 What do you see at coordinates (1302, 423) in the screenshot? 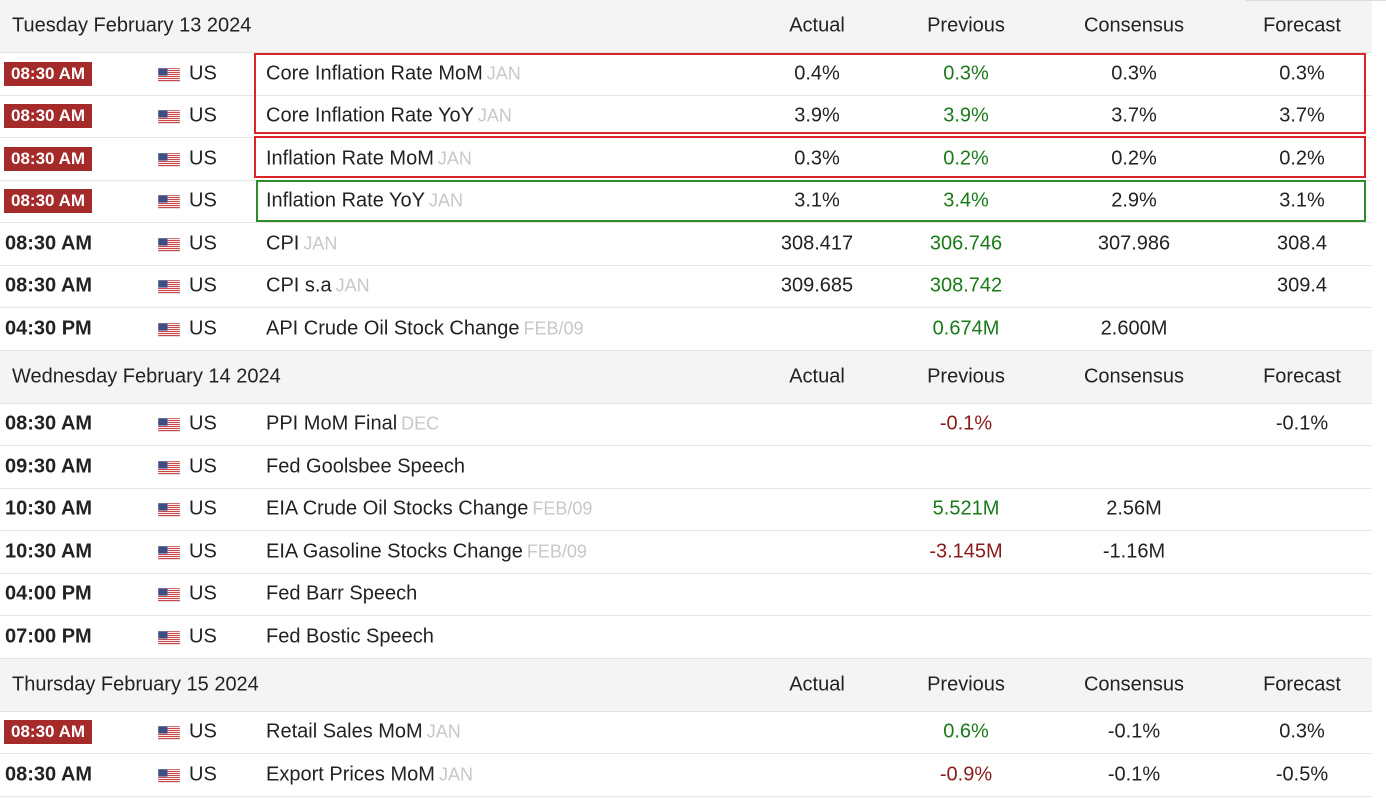
I see `event-forecast: -0.1%` at bounding box center [1302, 423].